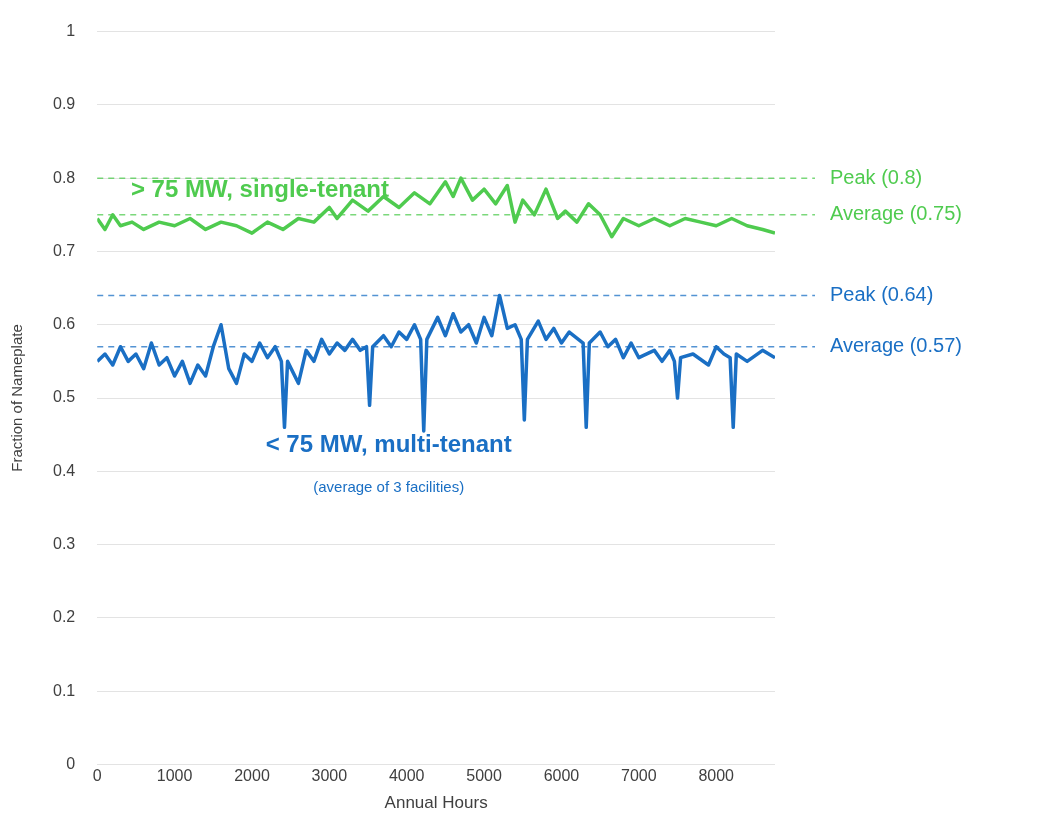 Image resolution: width=1037 pixels, height=823 pixels. I want to click on y-tick-label: 0.5, so click(64, 397).